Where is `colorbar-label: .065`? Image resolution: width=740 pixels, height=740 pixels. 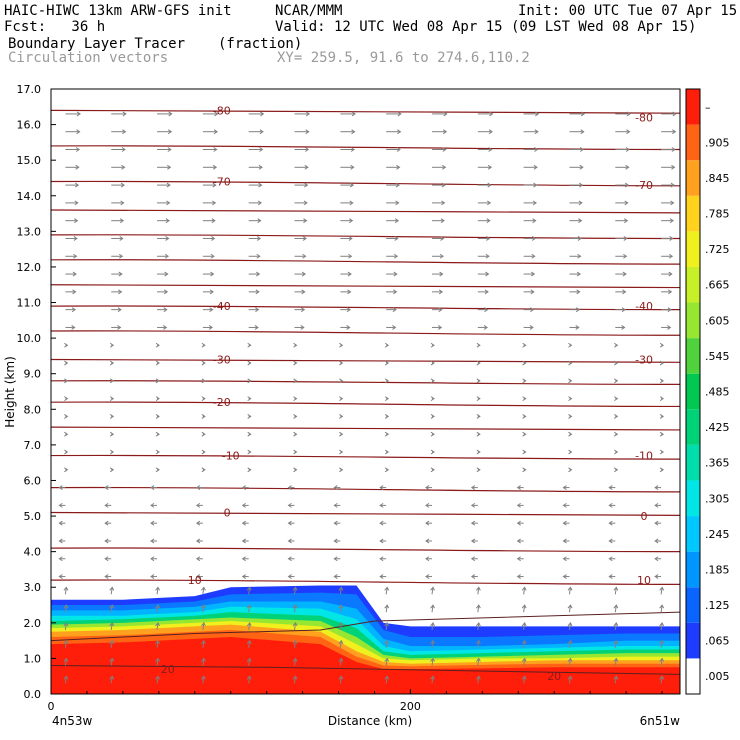
colorbar-label: .065 is located at coordinates (717, 641).